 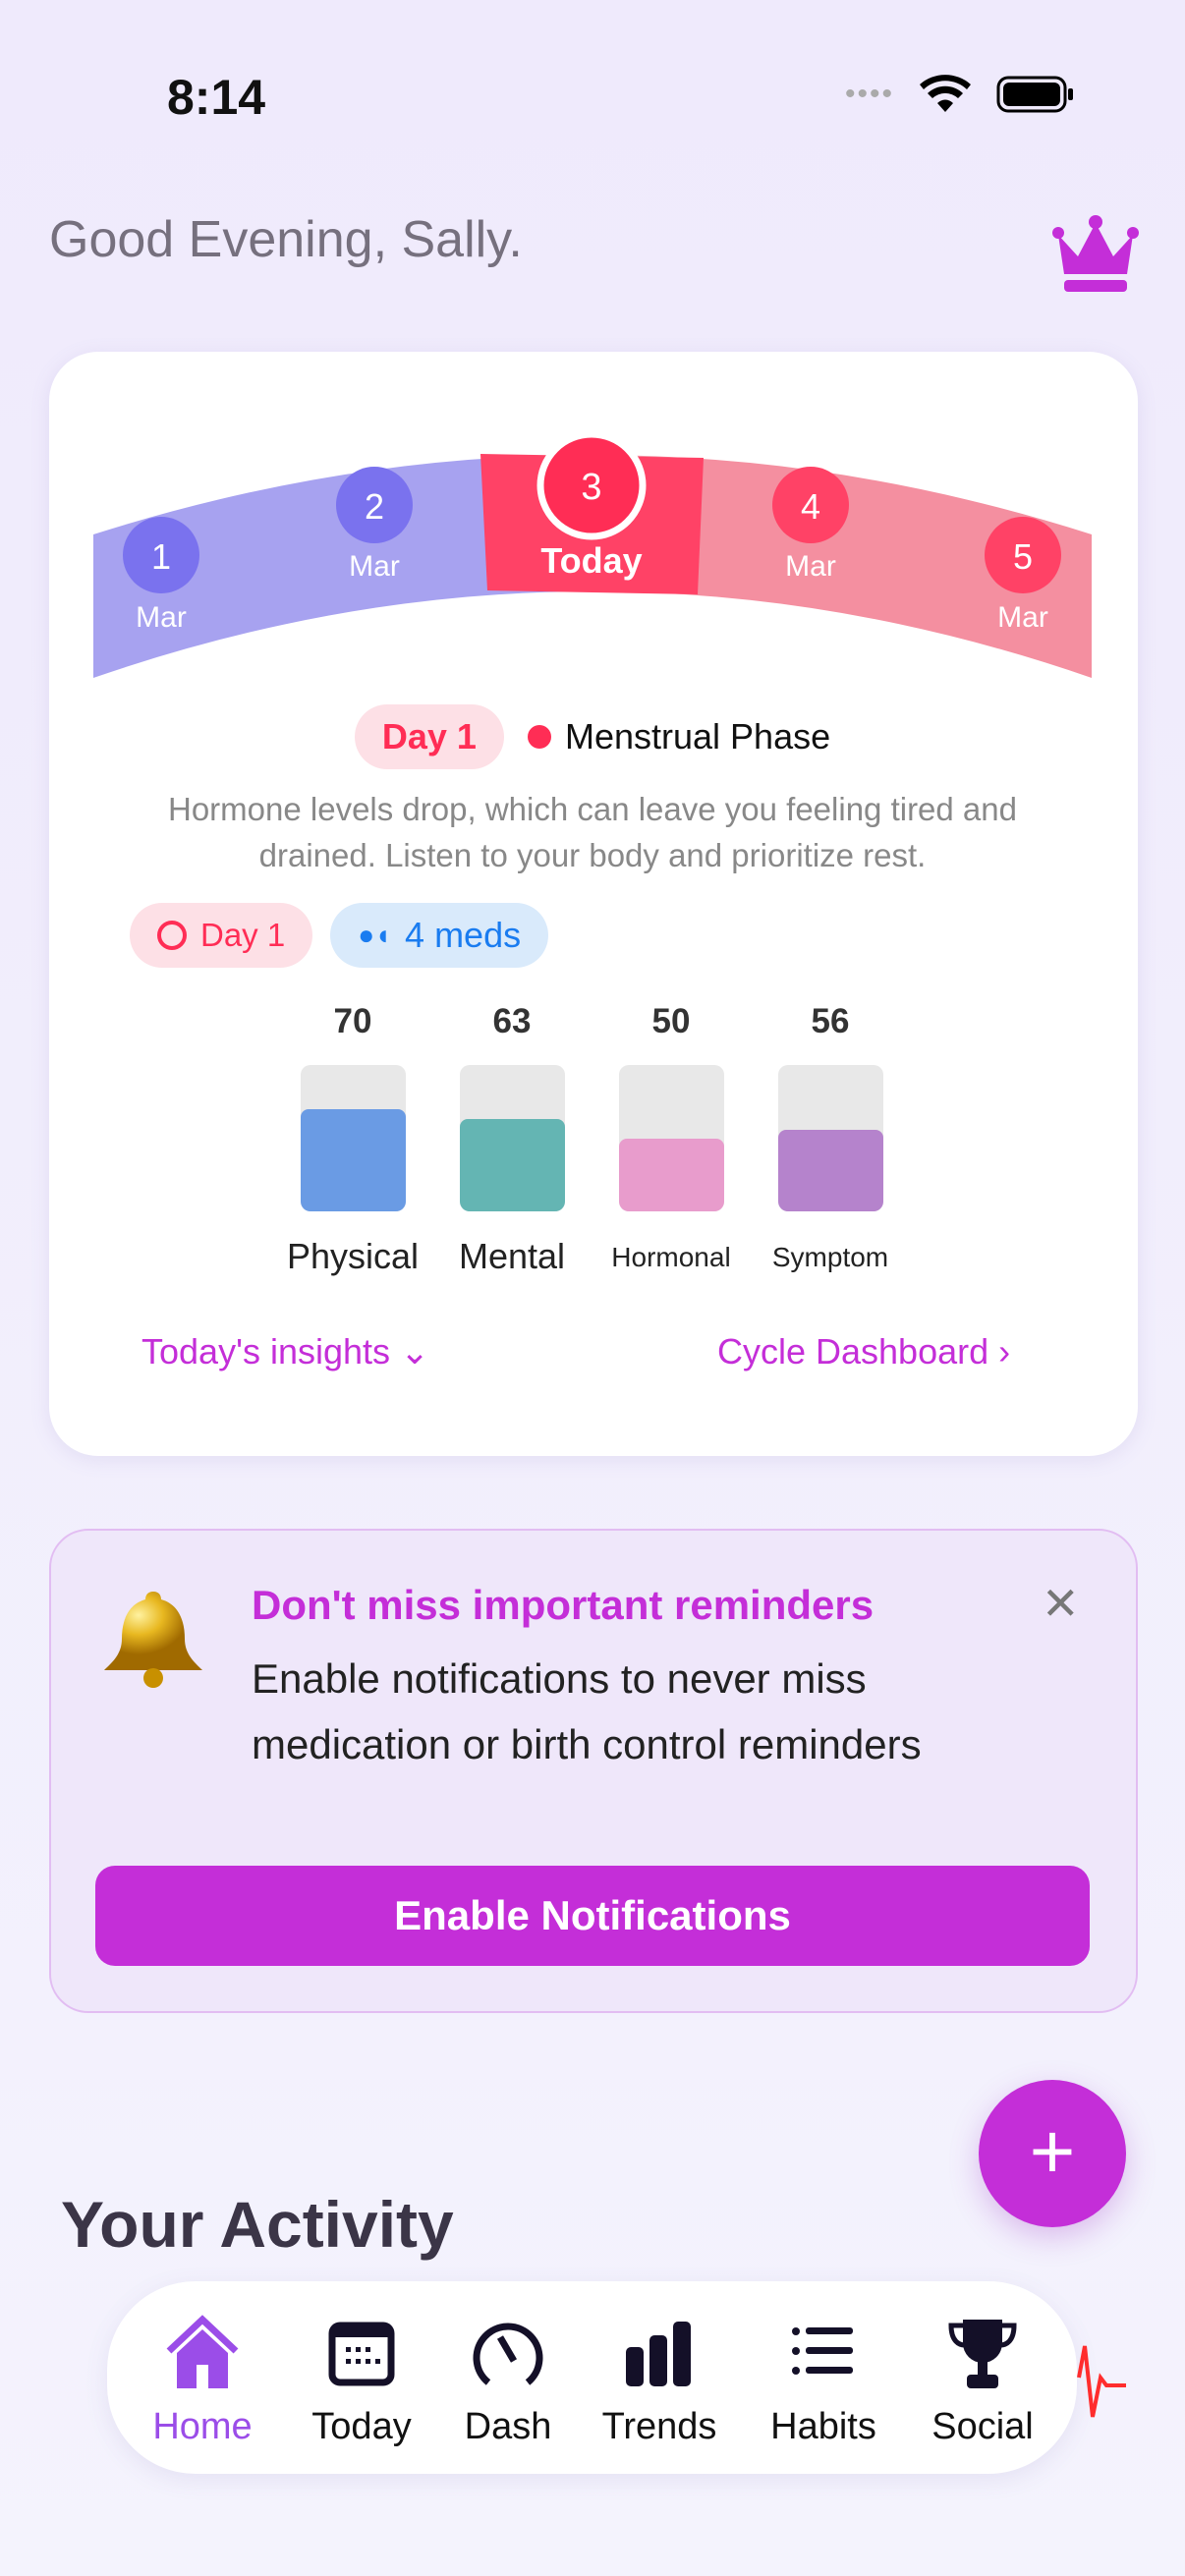 I want to click on score-bar-symptom, so click(x=831, y=1138).